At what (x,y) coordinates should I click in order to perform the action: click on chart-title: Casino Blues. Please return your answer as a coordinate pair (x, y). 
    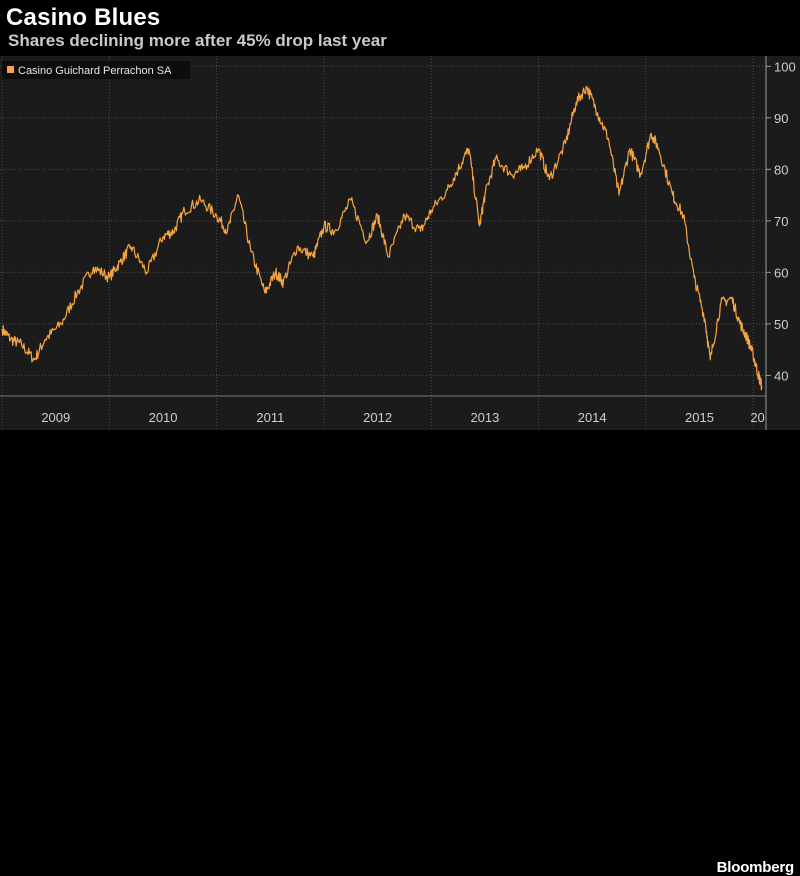
    Looking at the image, I should click on (83, 17).